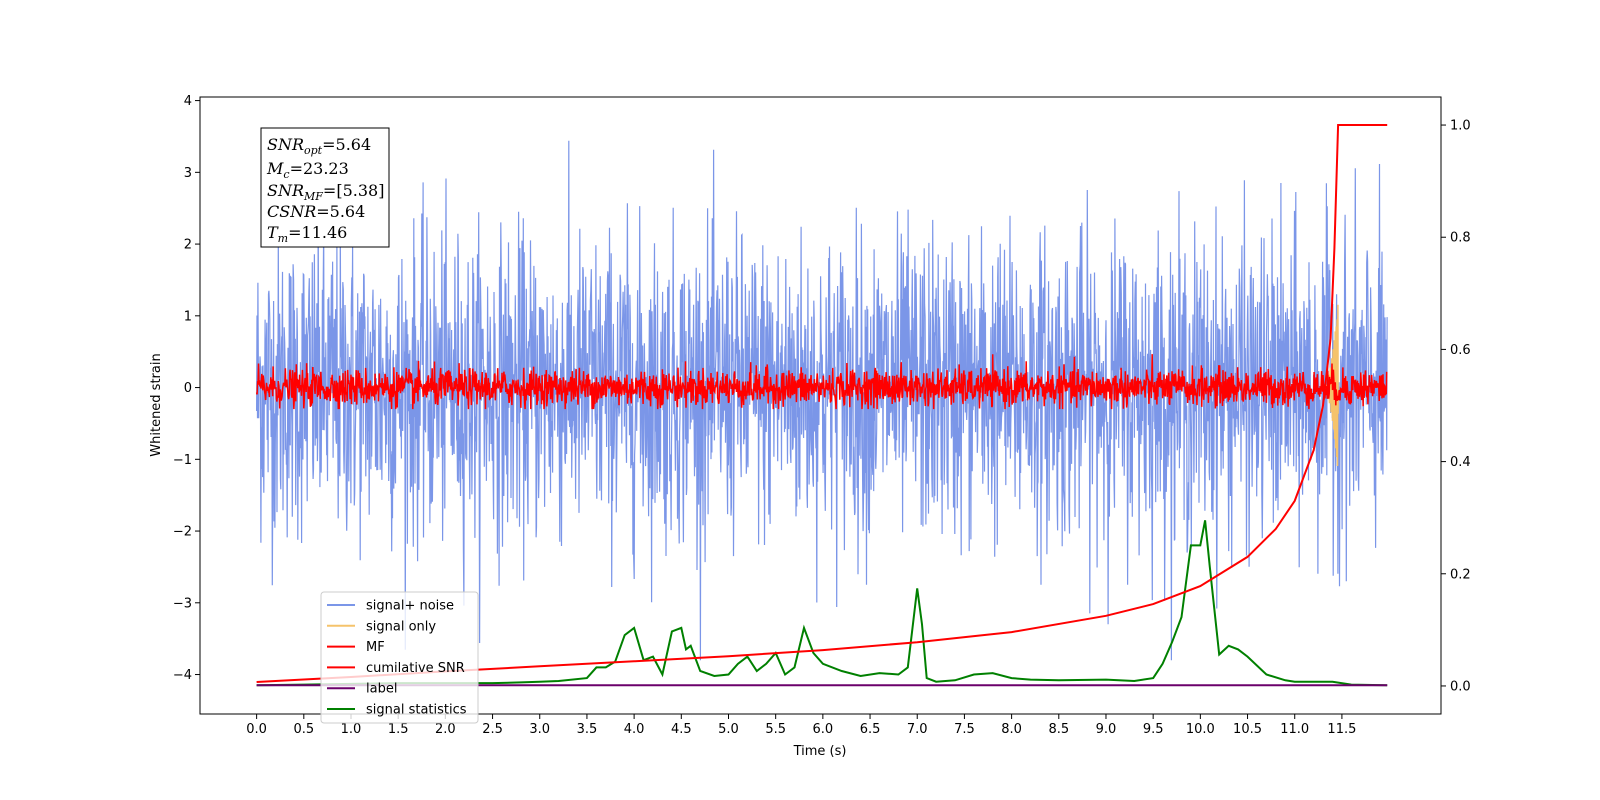 The image size is (1600, 800). I want to click on legend-label: signal only, so click(401, 626).